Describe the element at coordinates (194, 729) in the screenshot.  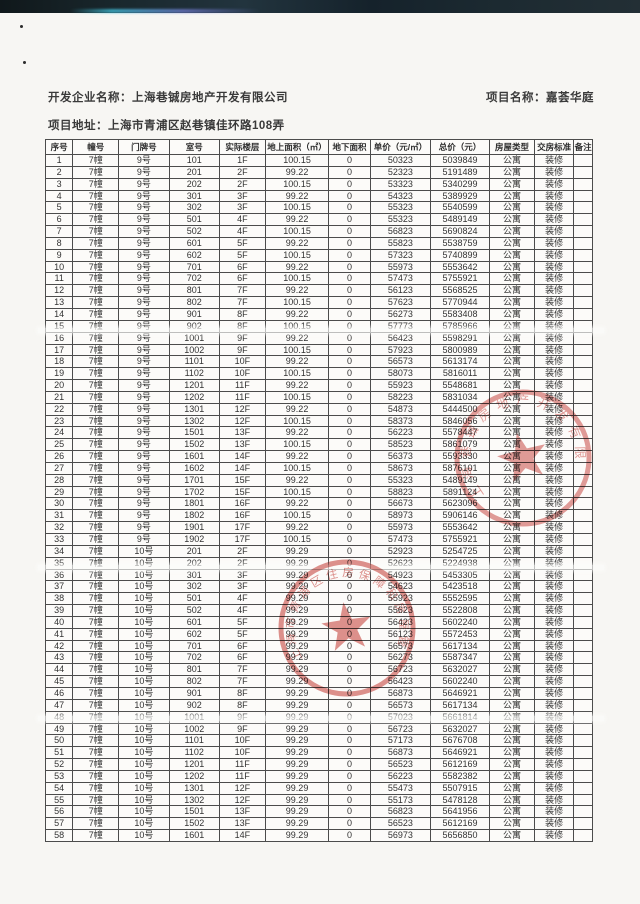
I see `table-cell: 1002` at that location.